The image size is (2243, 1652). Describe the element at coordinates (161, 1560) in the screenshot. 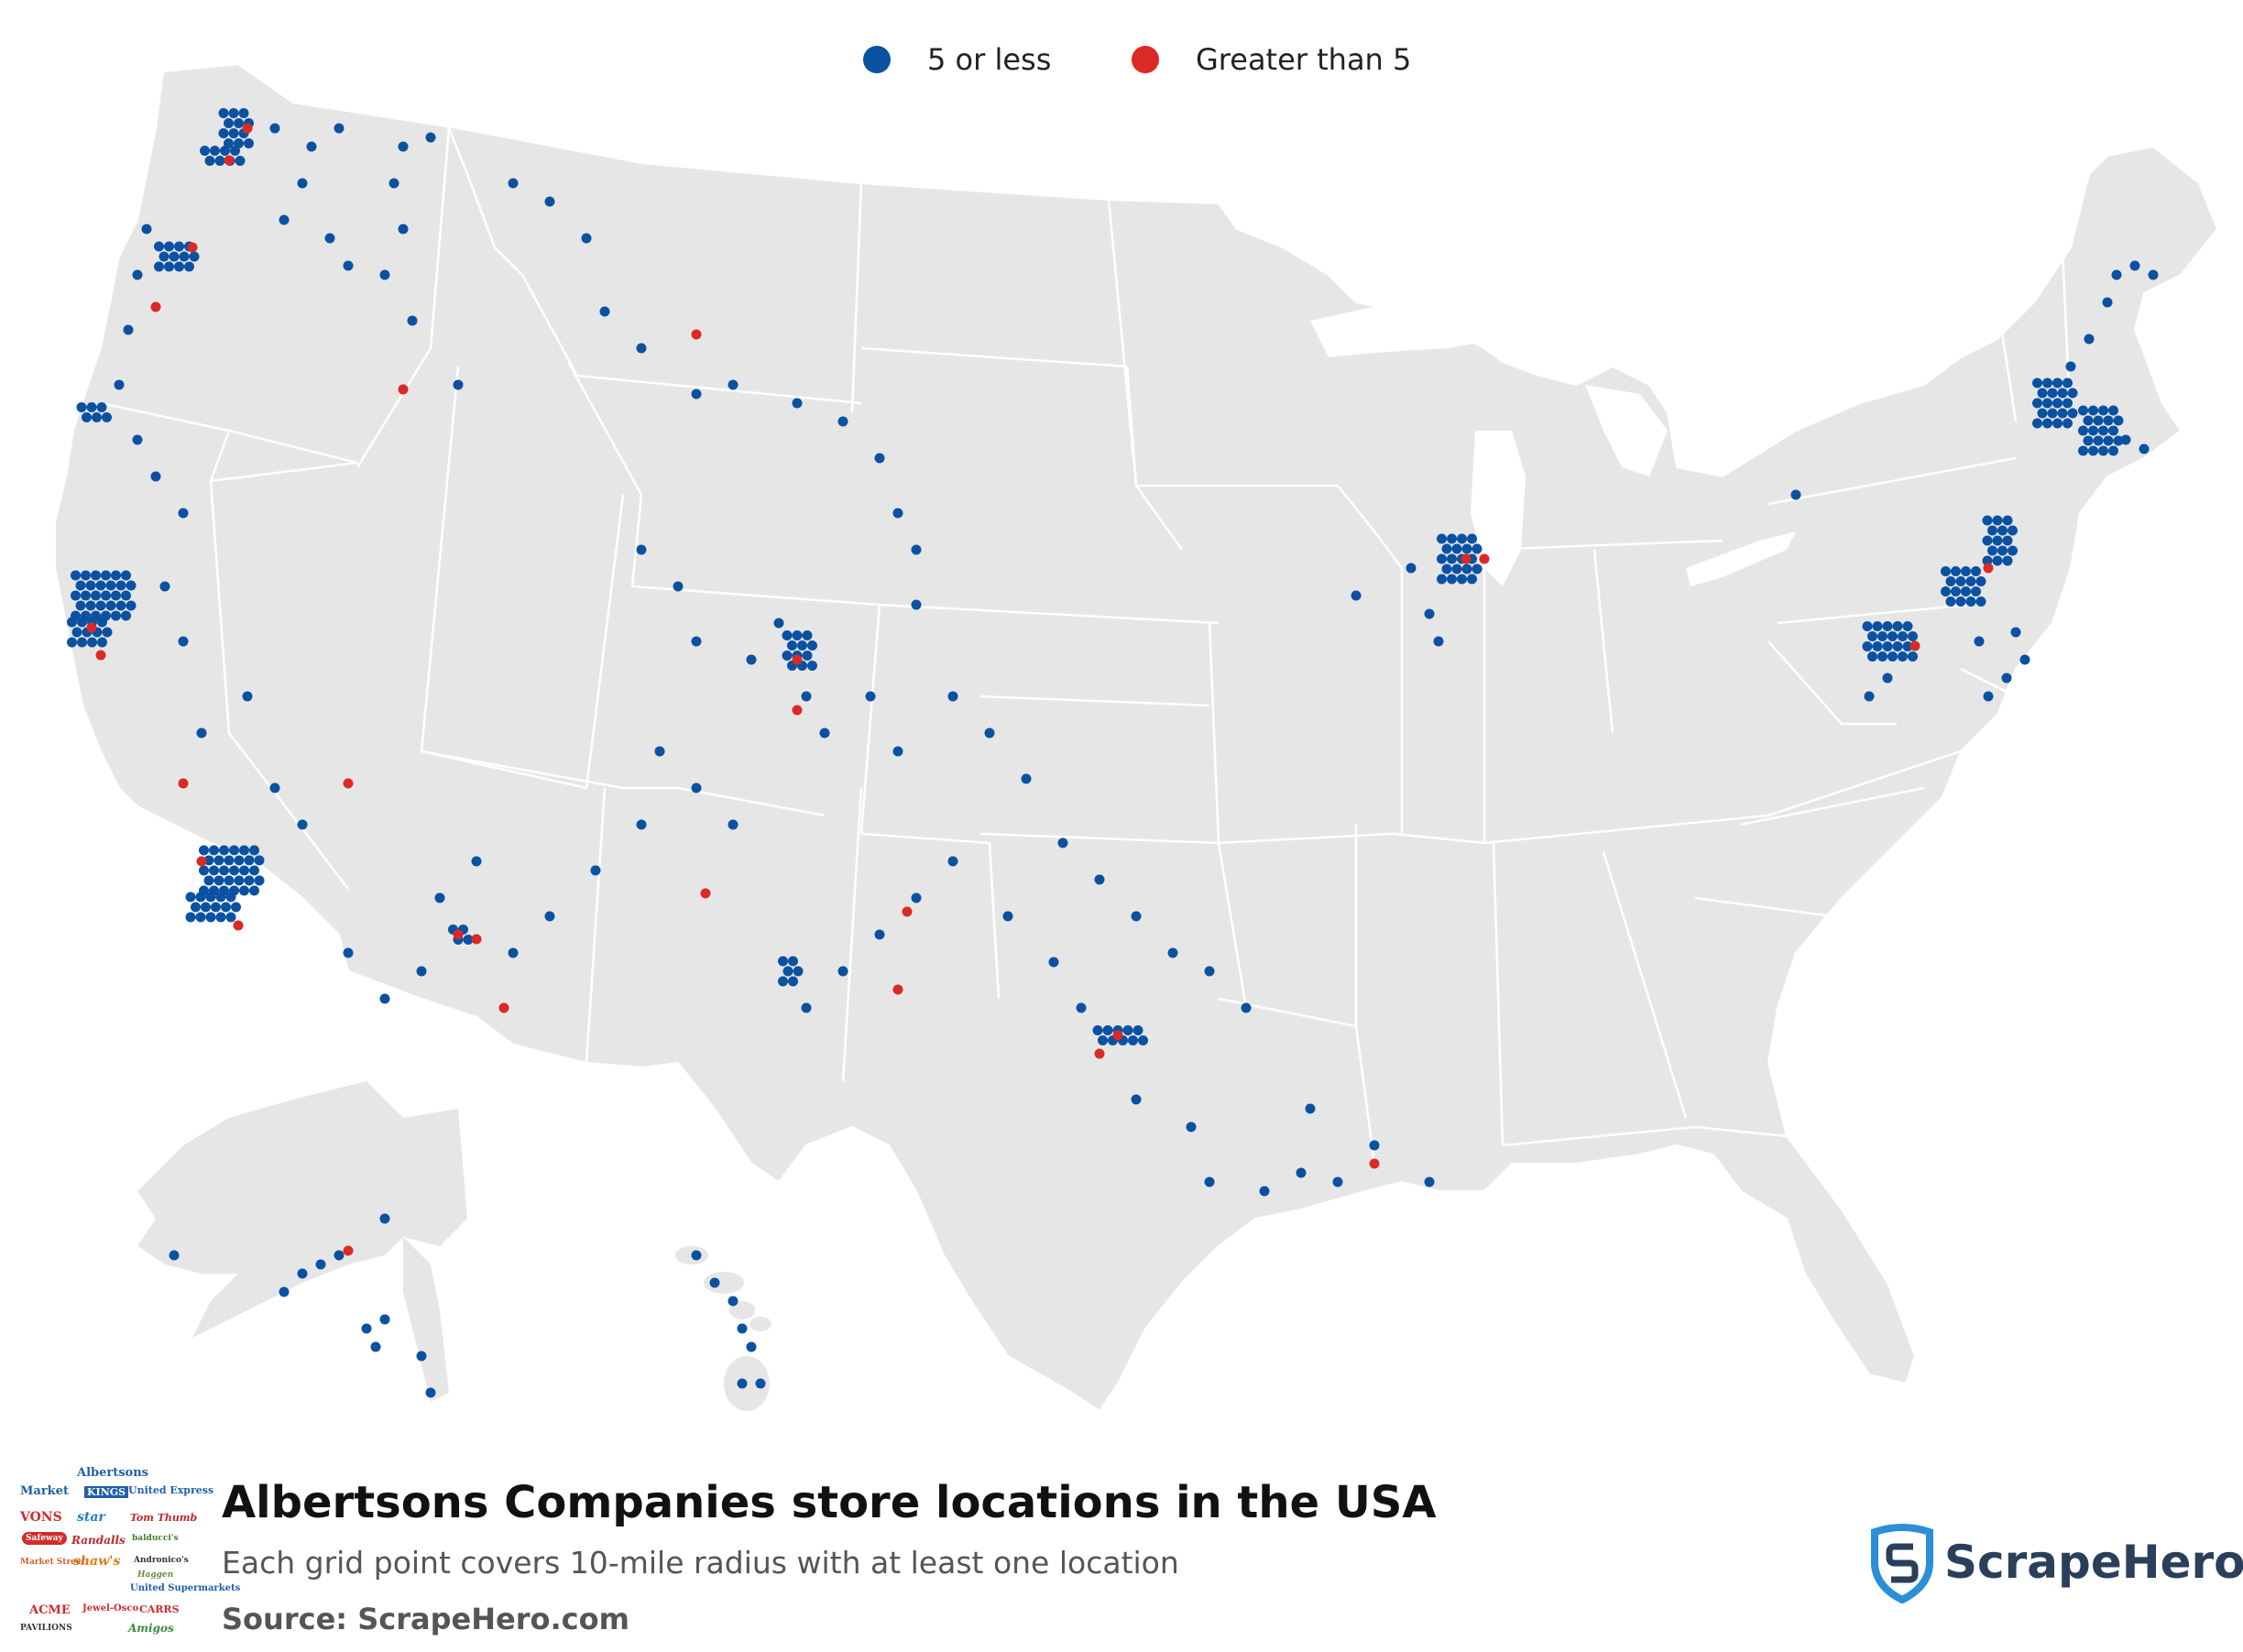

I see `logo-andronicos: Andronico's` at that location.